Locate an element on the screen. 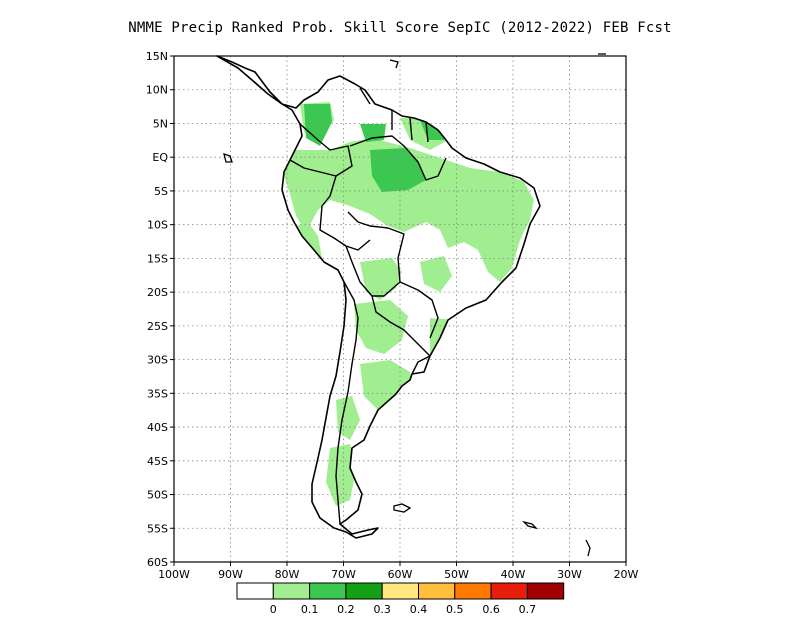 This screenshot has height=618, width=800. legend-threshold-label: 0.7 is located at coordinates (528, 609).